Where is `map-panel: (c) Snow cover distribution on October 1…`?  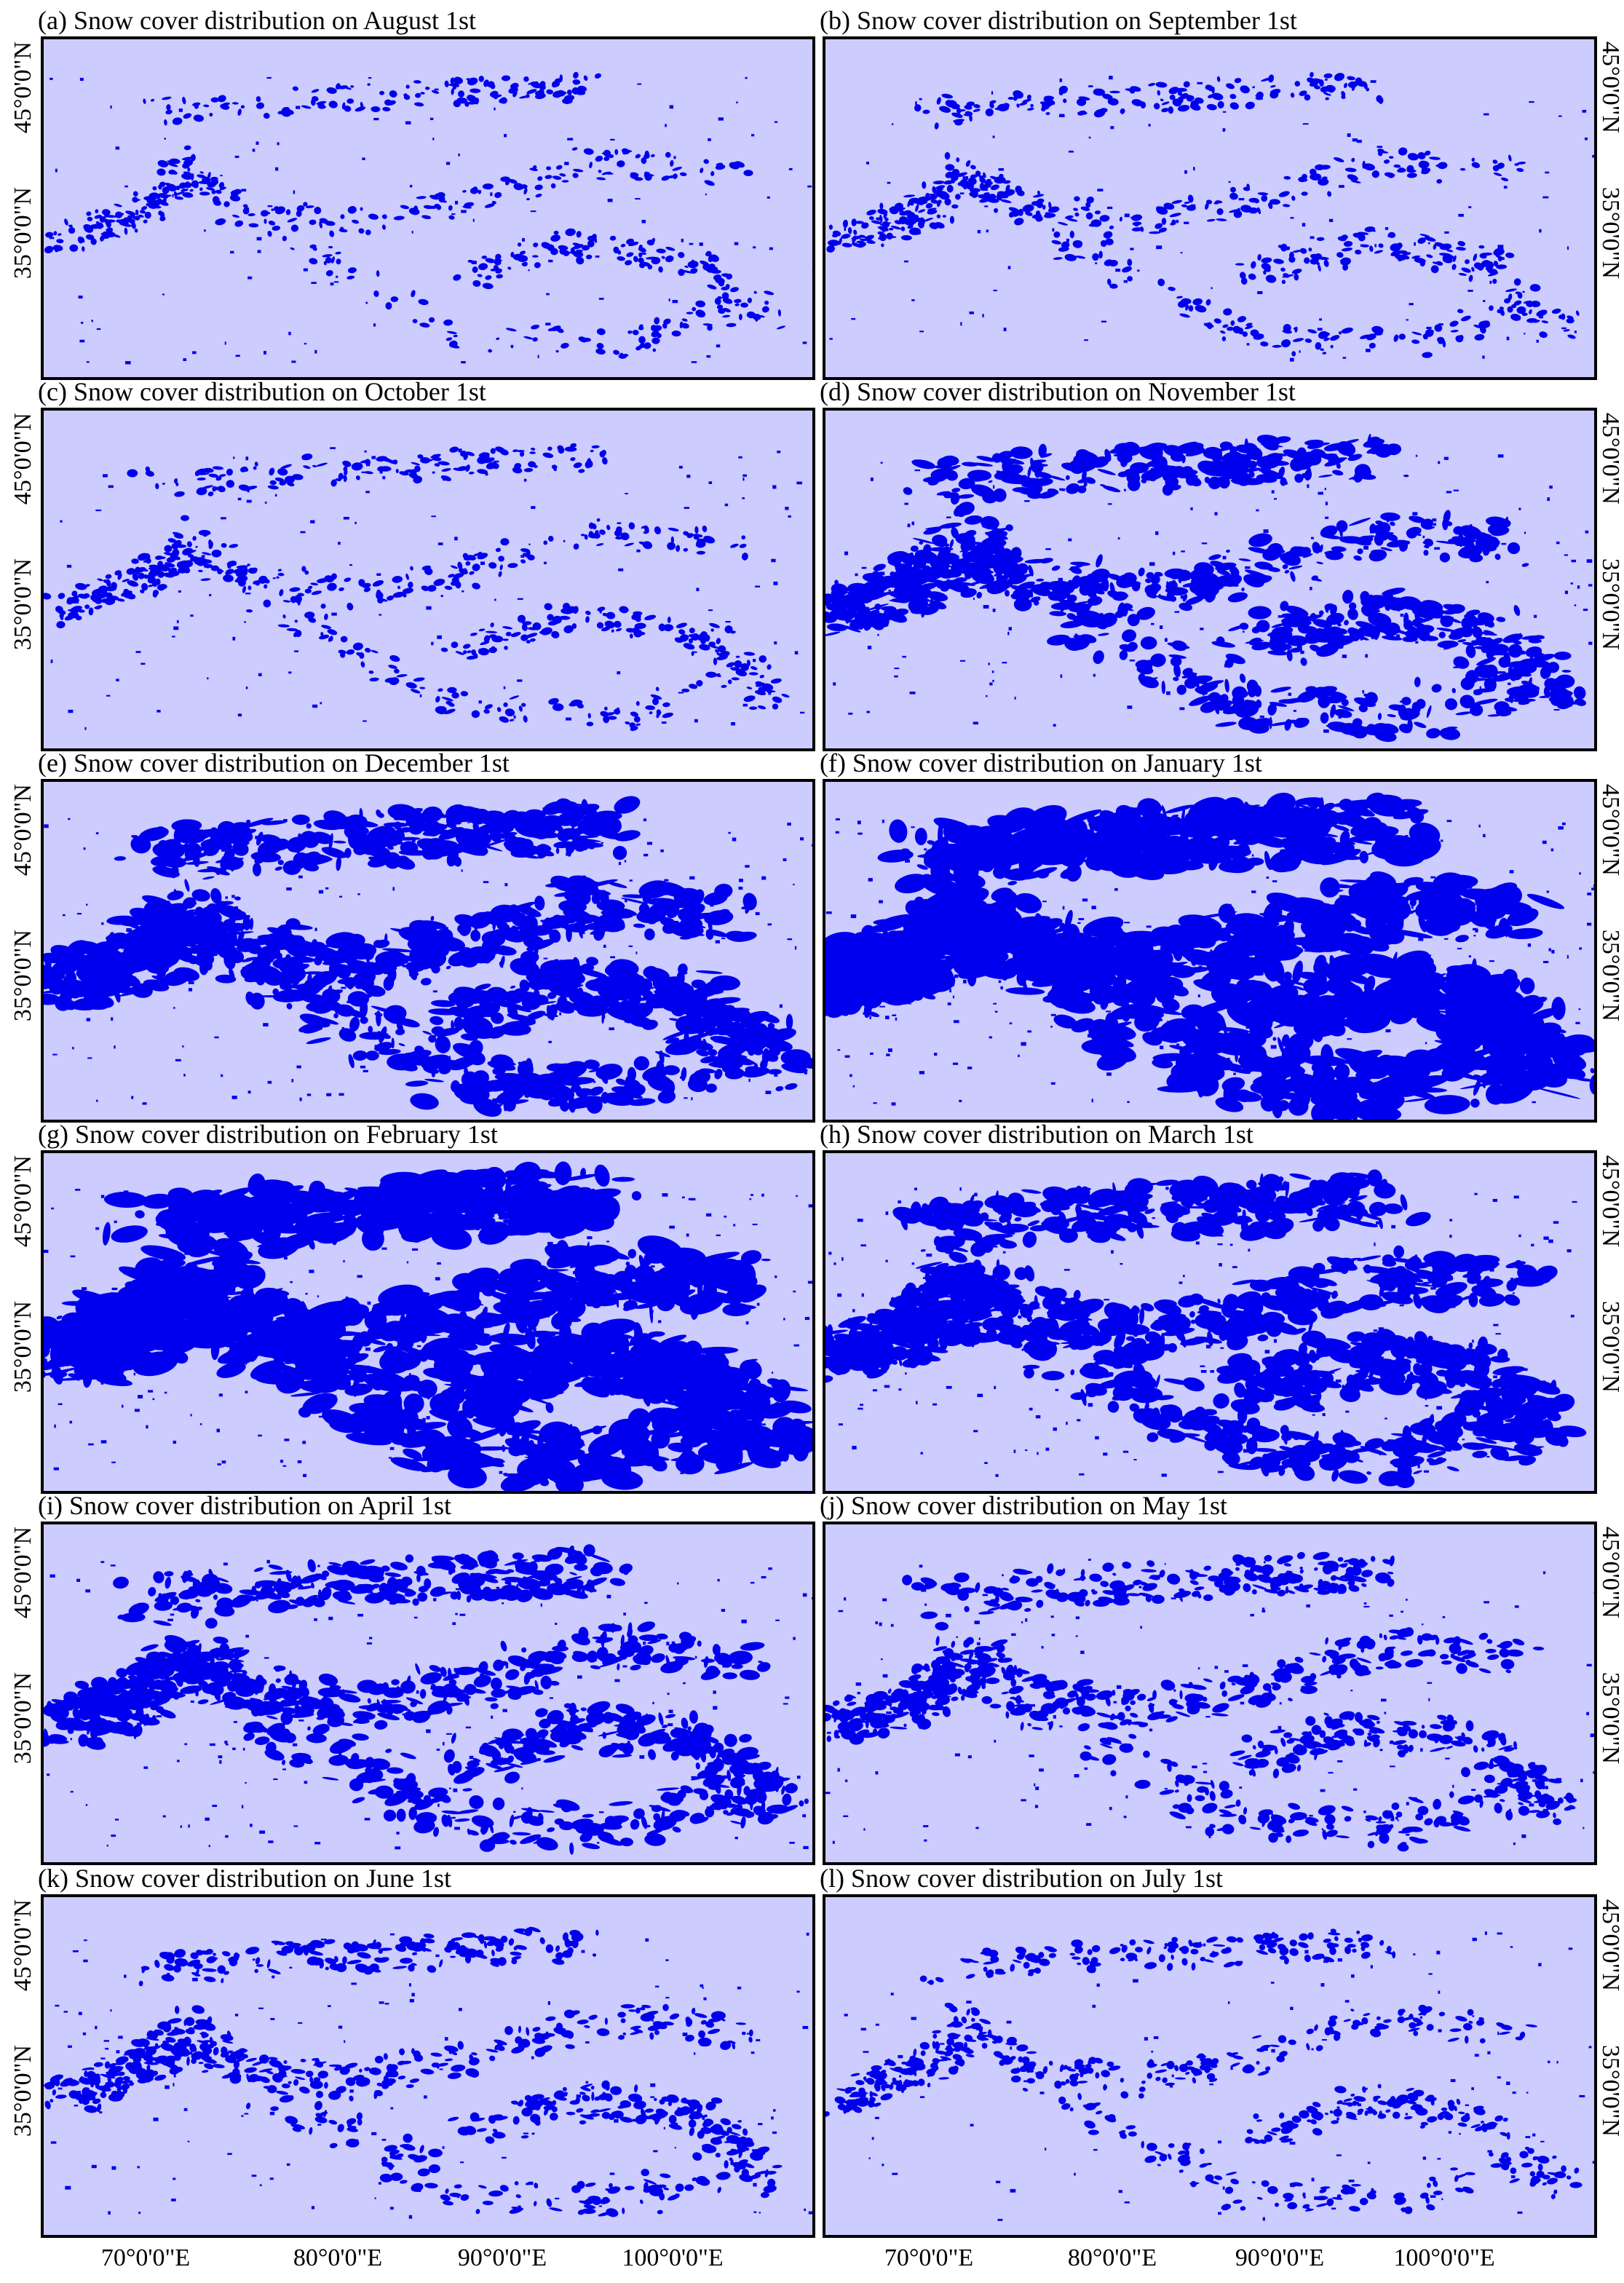 map-panel: (c) Snow cover distribution on October 1… is located at coordinates (411, 563).